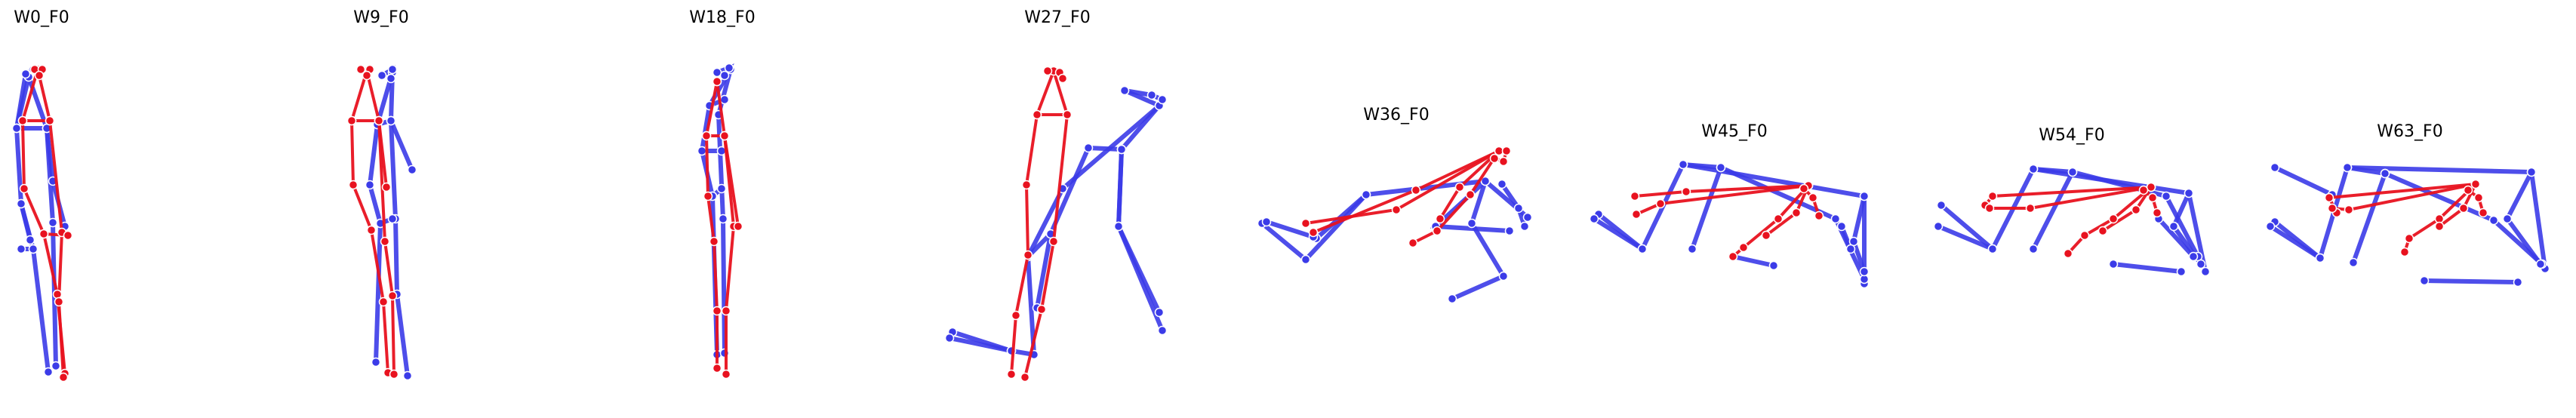 The height and width of the screenshot is (418, 2576). I want to click on panel-w54: W54_F0, so click(2072, 201).